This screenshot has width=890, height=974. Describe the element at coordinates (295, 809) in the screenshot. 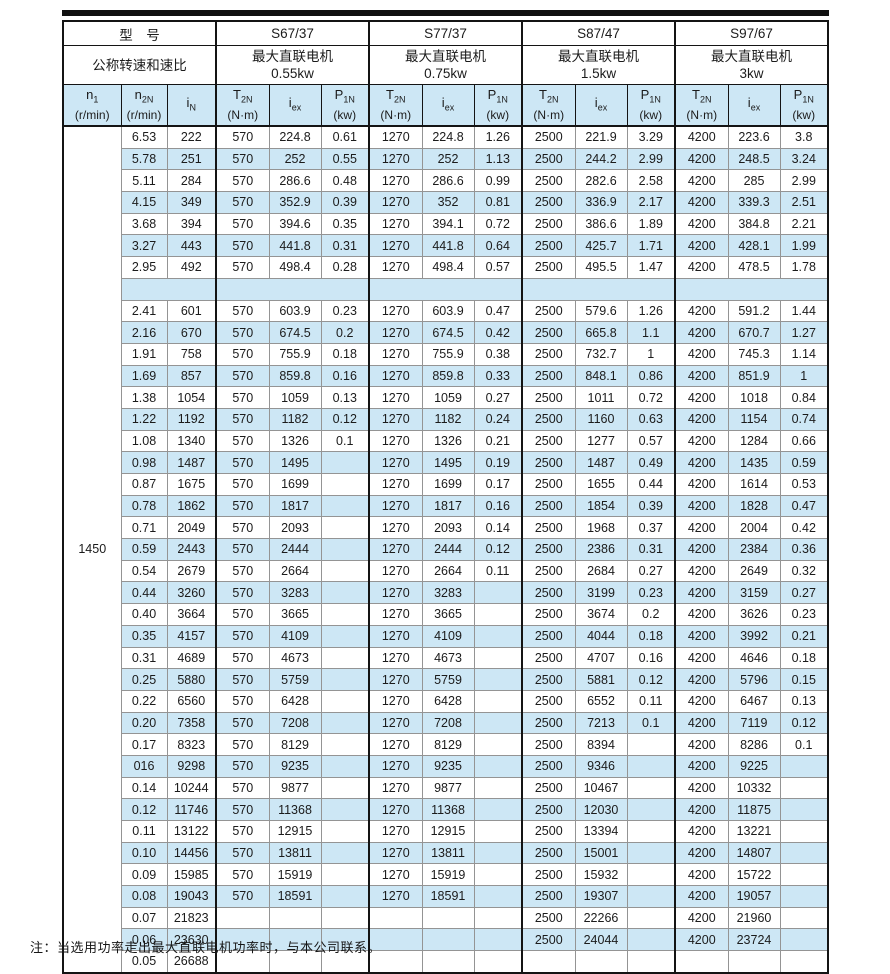

I see `cell-s67-iex: 11368` at that location.